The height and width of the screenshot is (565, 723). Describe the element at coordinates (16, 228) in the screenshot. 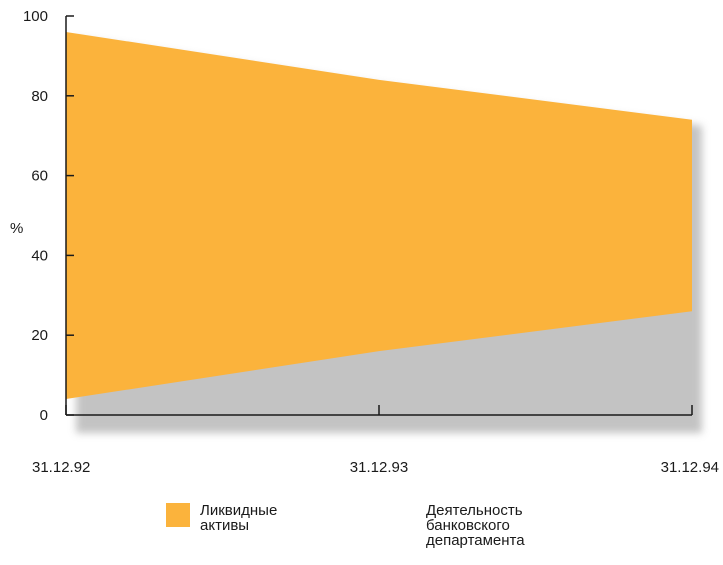

I see `y-axis-label: %` at that location.